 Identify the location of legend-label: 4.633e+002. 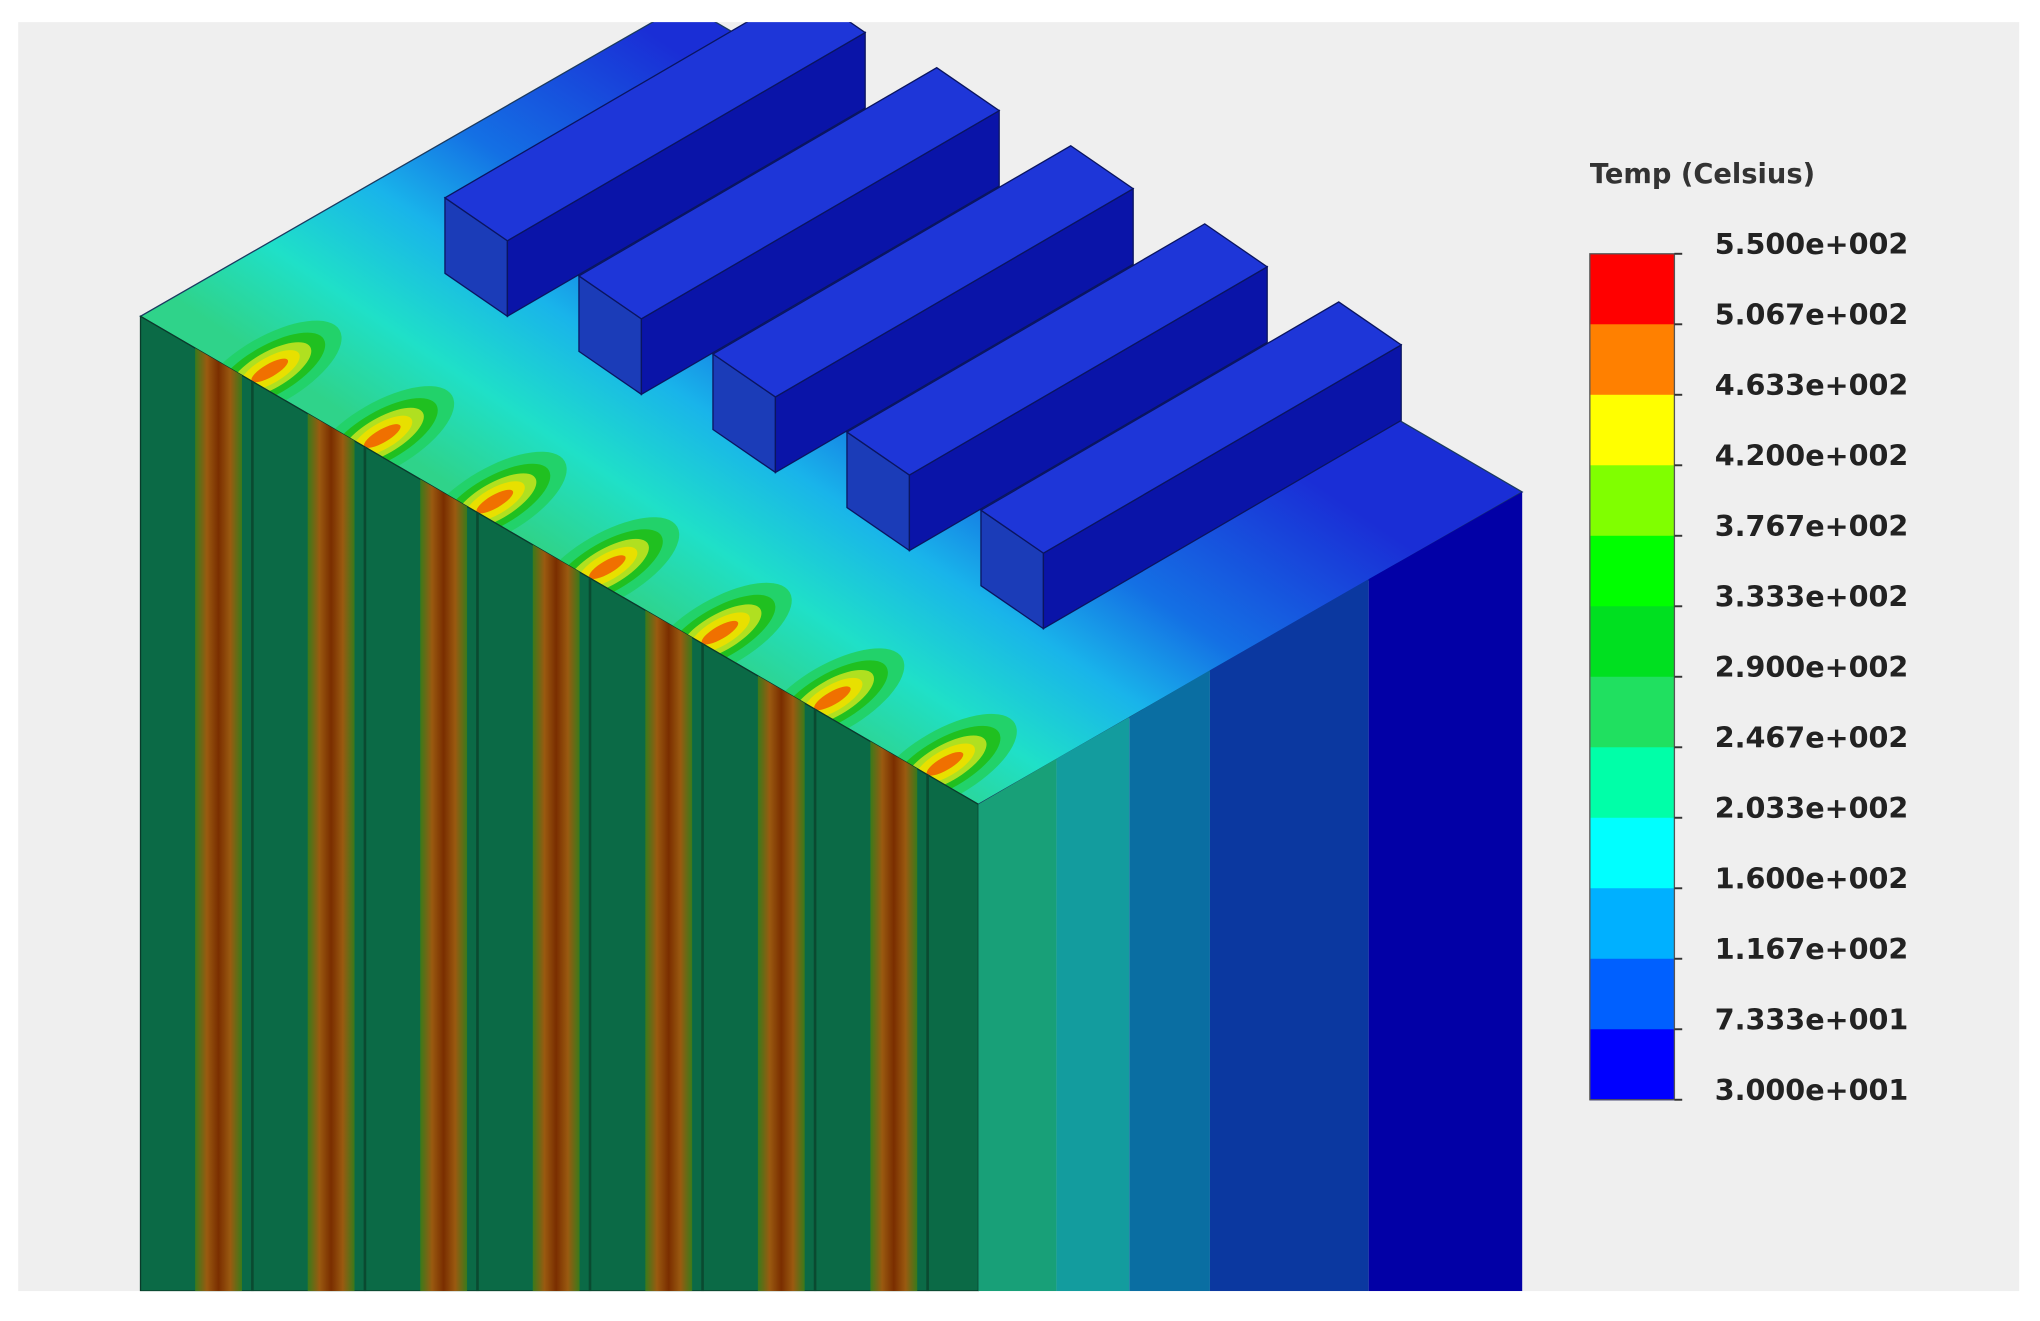
(1812, 385).